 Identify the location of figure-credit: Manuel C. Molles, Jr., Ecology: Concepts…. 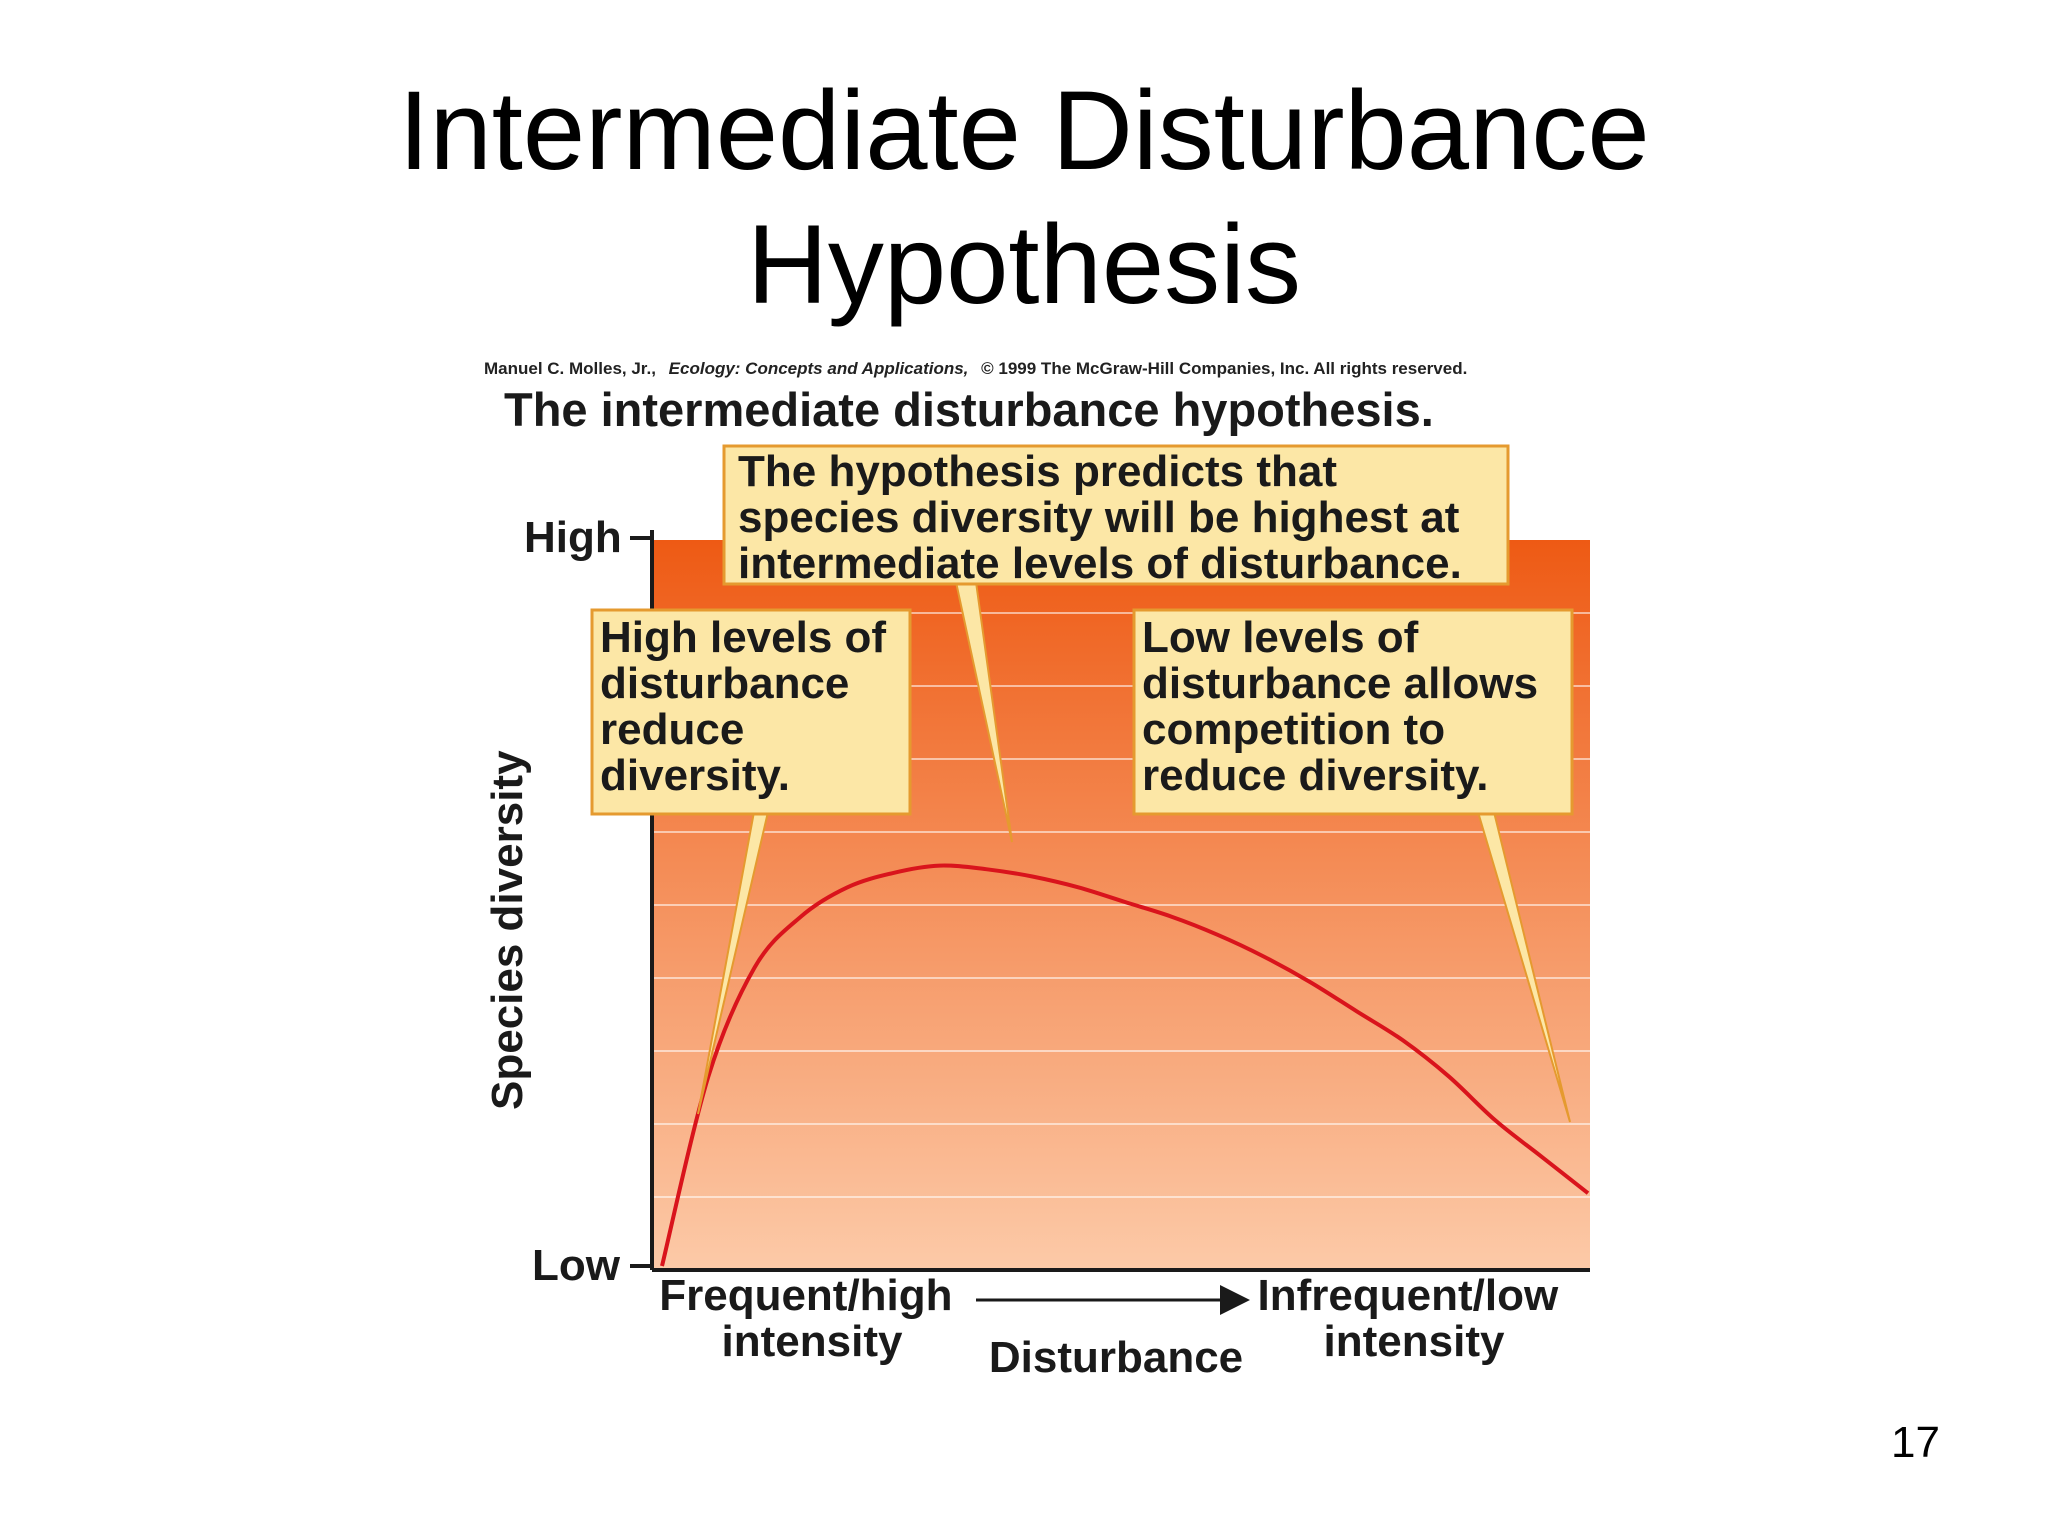
(975, 368).